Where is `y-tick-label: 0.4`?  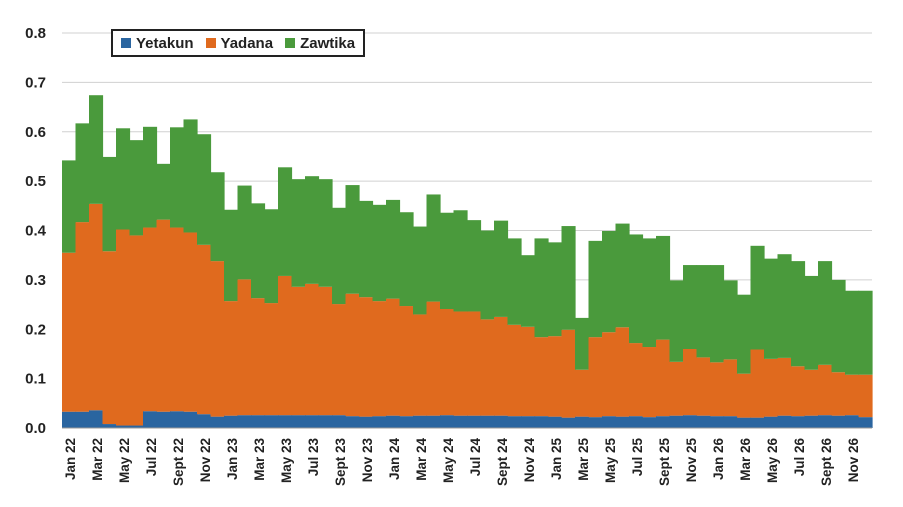
y-tick-label: 0.4 is located at coordinates (36, 231).